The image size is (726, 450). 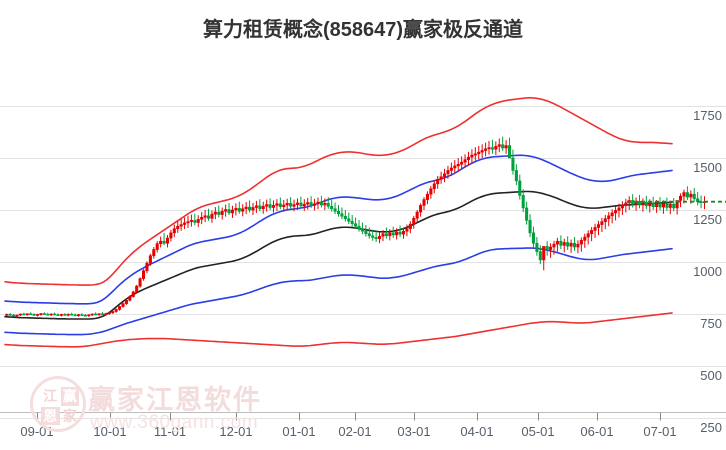 What do you see at coordinates (363, 30) in the screenshot?
I see `page-title: 算力租赁概念(858647)赢家极反通道` at bounding box center [363, 30].